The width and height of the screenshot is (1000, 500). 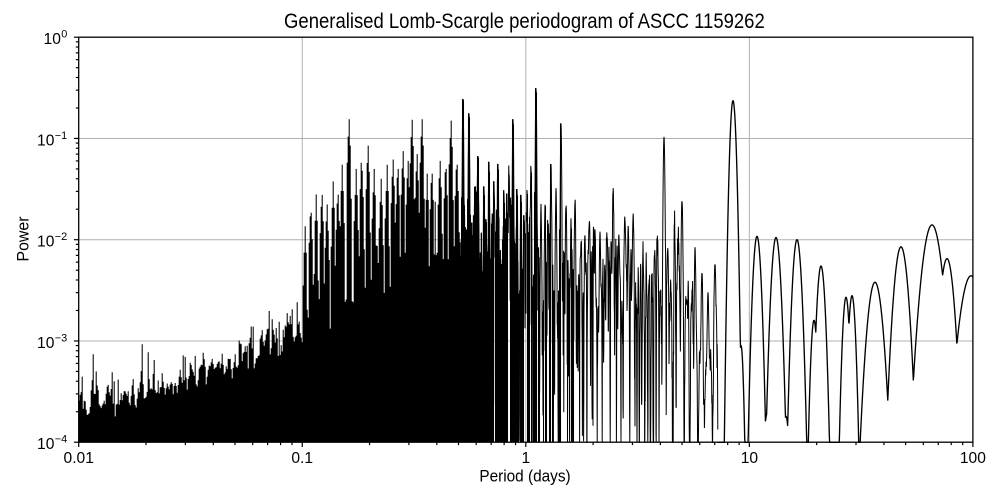 I want to click on svg-text: 0.1, so click(x=302, y=458).